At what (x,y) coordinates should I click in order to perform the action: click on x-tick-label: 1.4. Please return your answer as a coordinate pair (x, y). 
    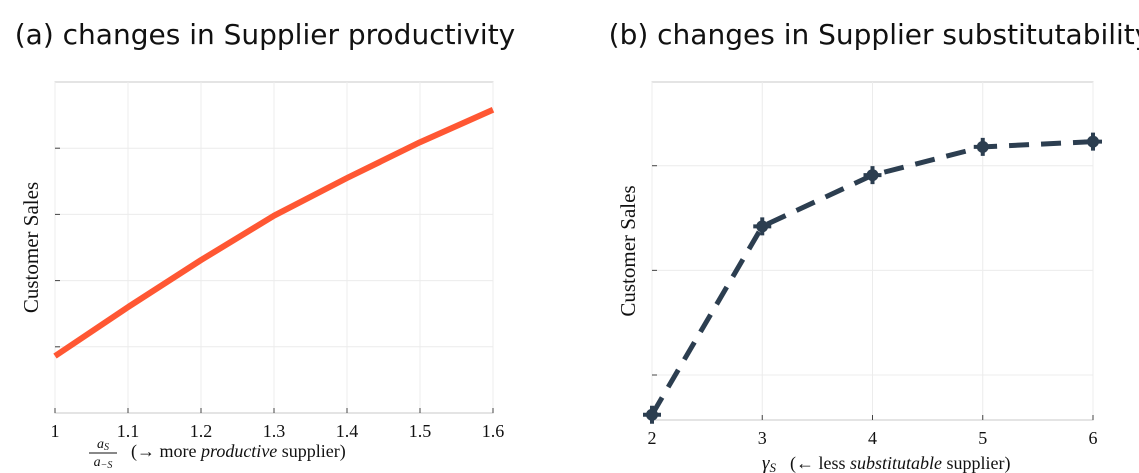
    Looking at the image, I should click on (347, 431).